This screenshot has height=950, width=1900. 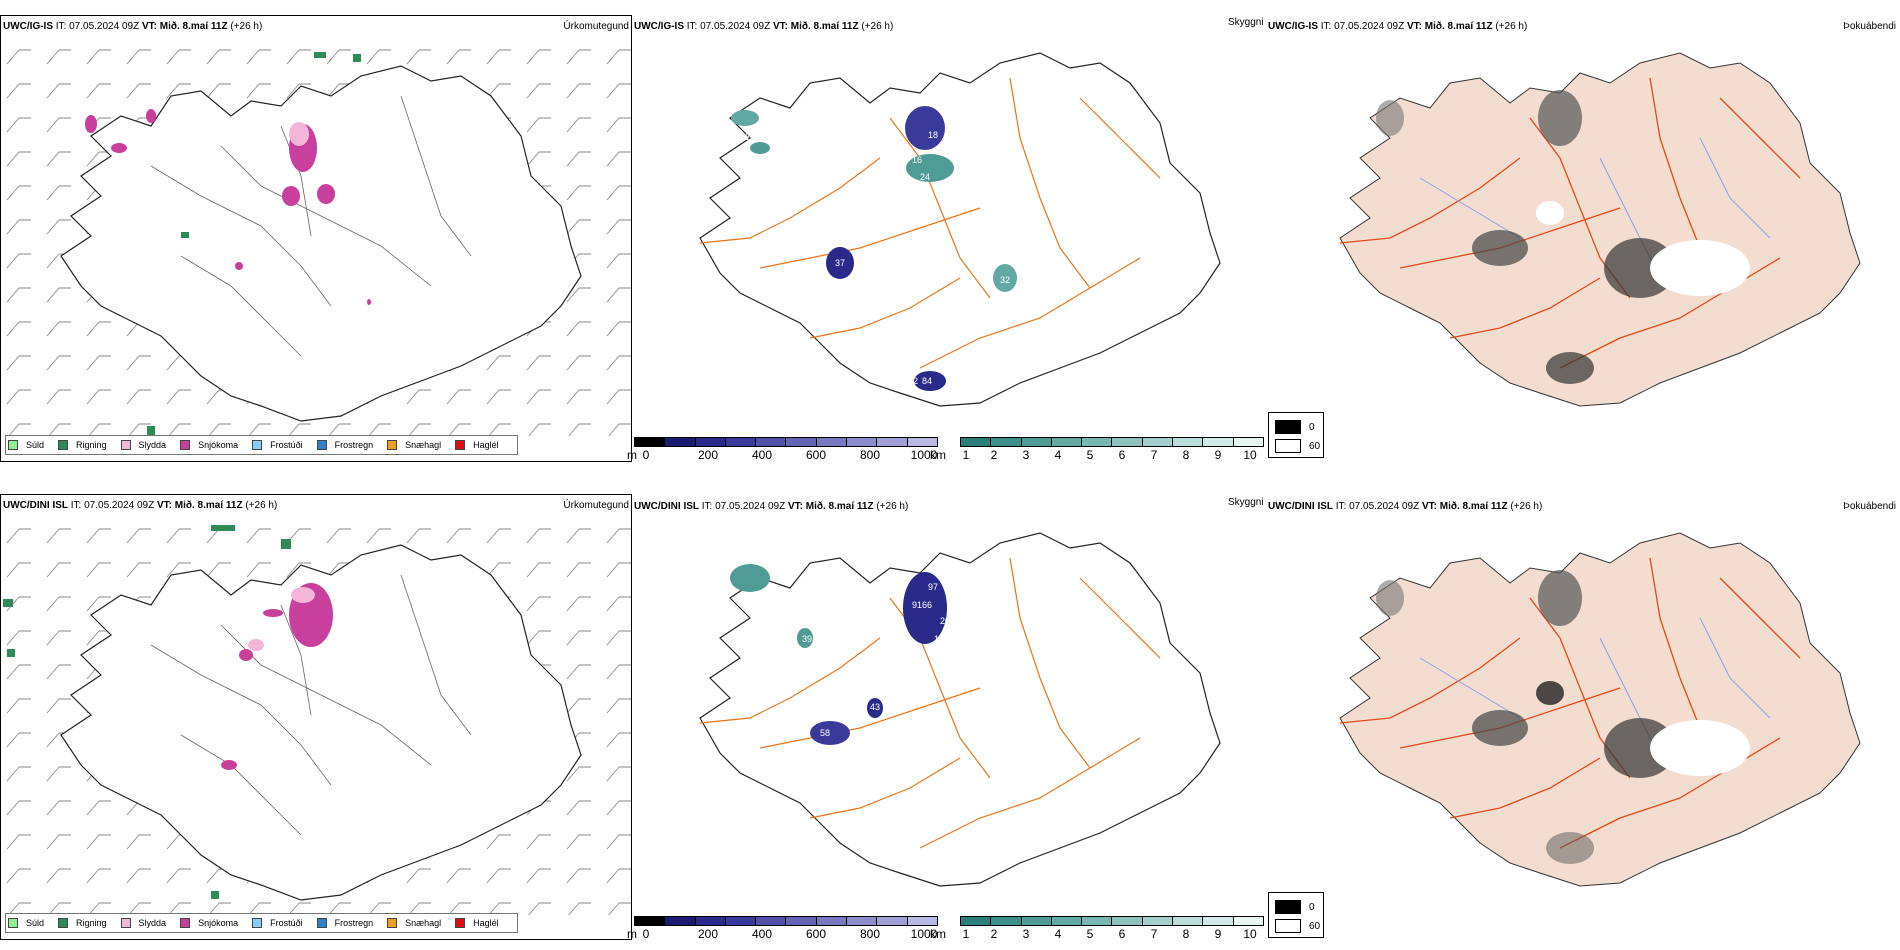 What do you see at coordinates (1005, 280) in the screenshot?
I see `vis-value: 32` at bounding box center [1005, 280].